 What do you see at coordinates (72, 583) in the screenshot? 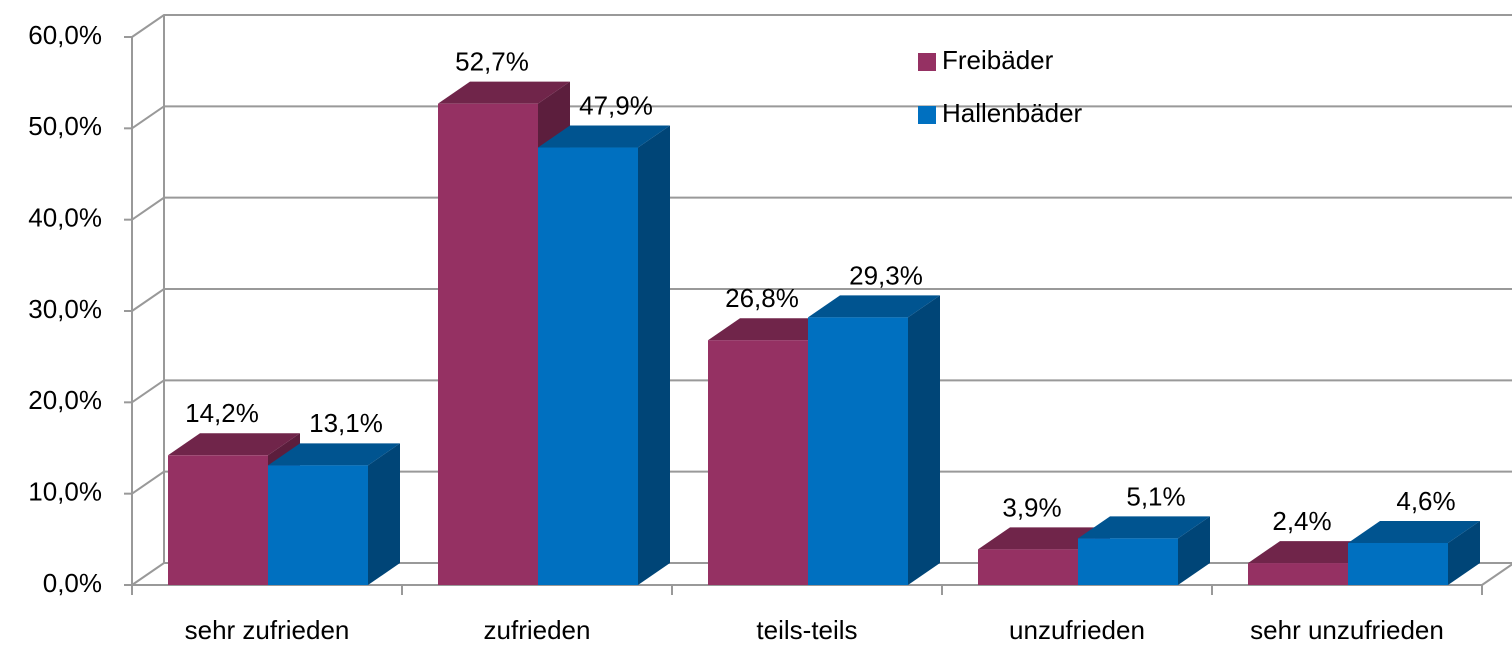
I see `y-tick-label: 0,0%` at bounding box center [72, 583].